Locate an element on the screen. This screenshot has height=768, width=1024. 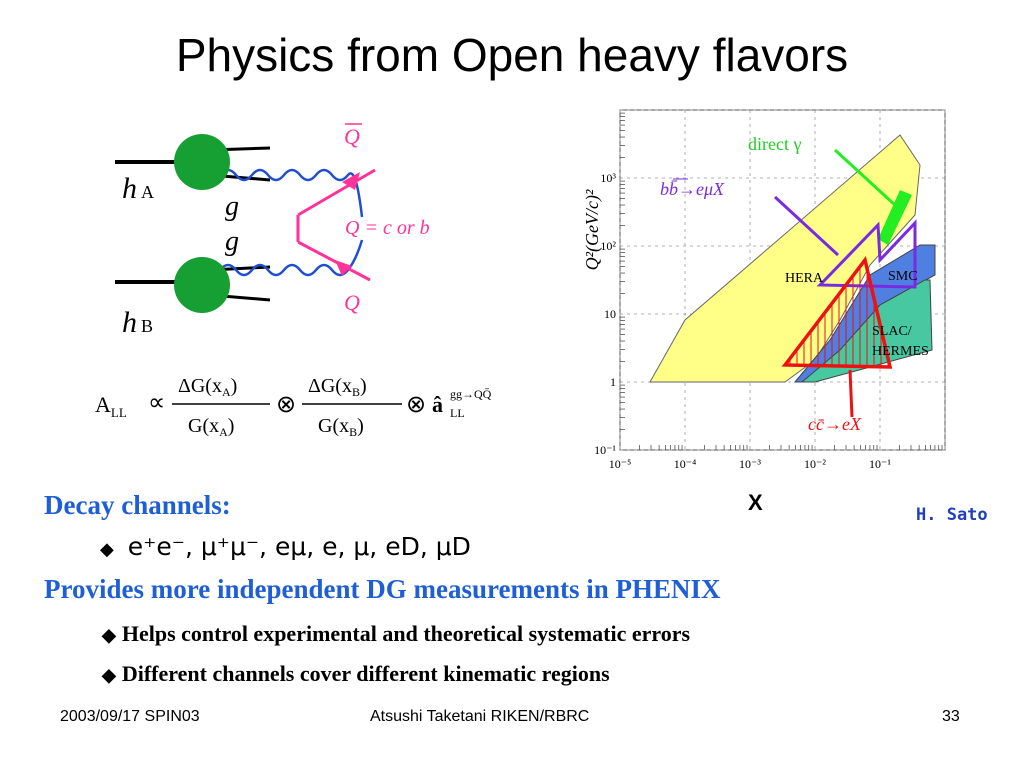
gluon-bottom is located at coordinates (291, 258).